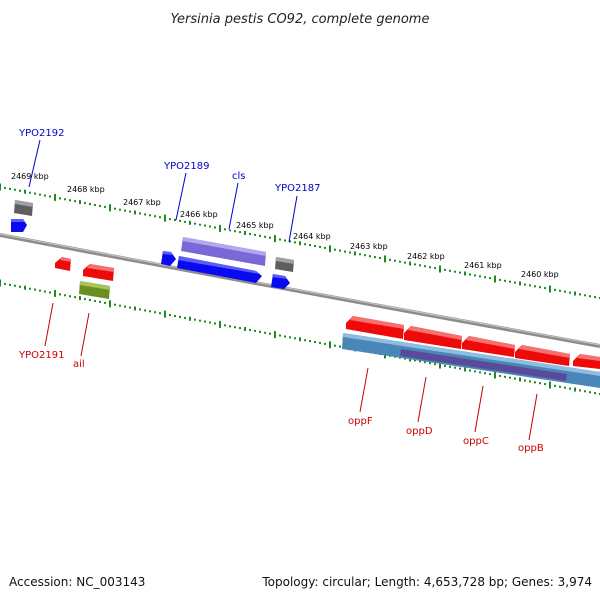 The height and width of the screenshot is (600, 600). I want to click on gene-feature-ypo2189, so click(223, 251).